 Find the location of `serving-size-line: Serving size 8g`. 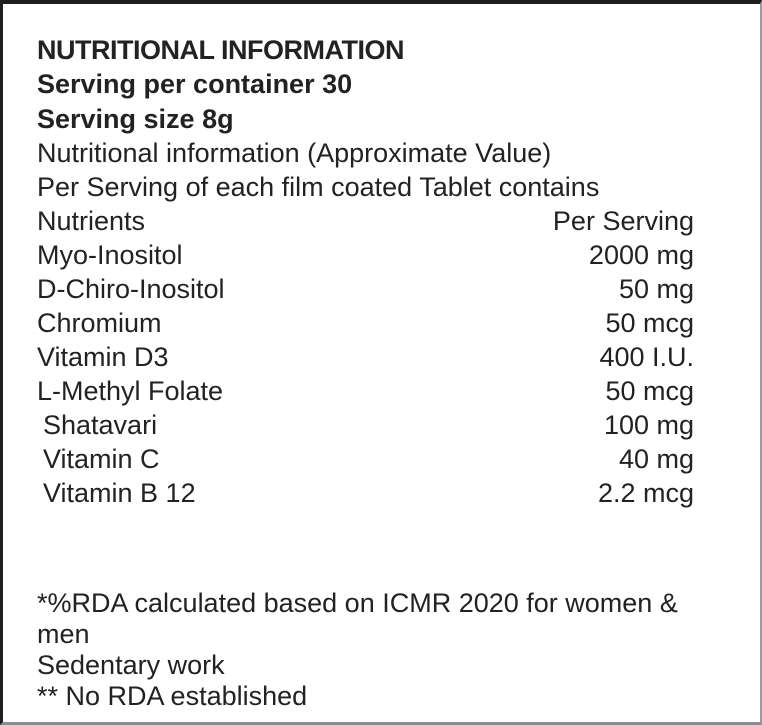

serving-size-line: Serving size 8g is located at coordinates (135, 119).